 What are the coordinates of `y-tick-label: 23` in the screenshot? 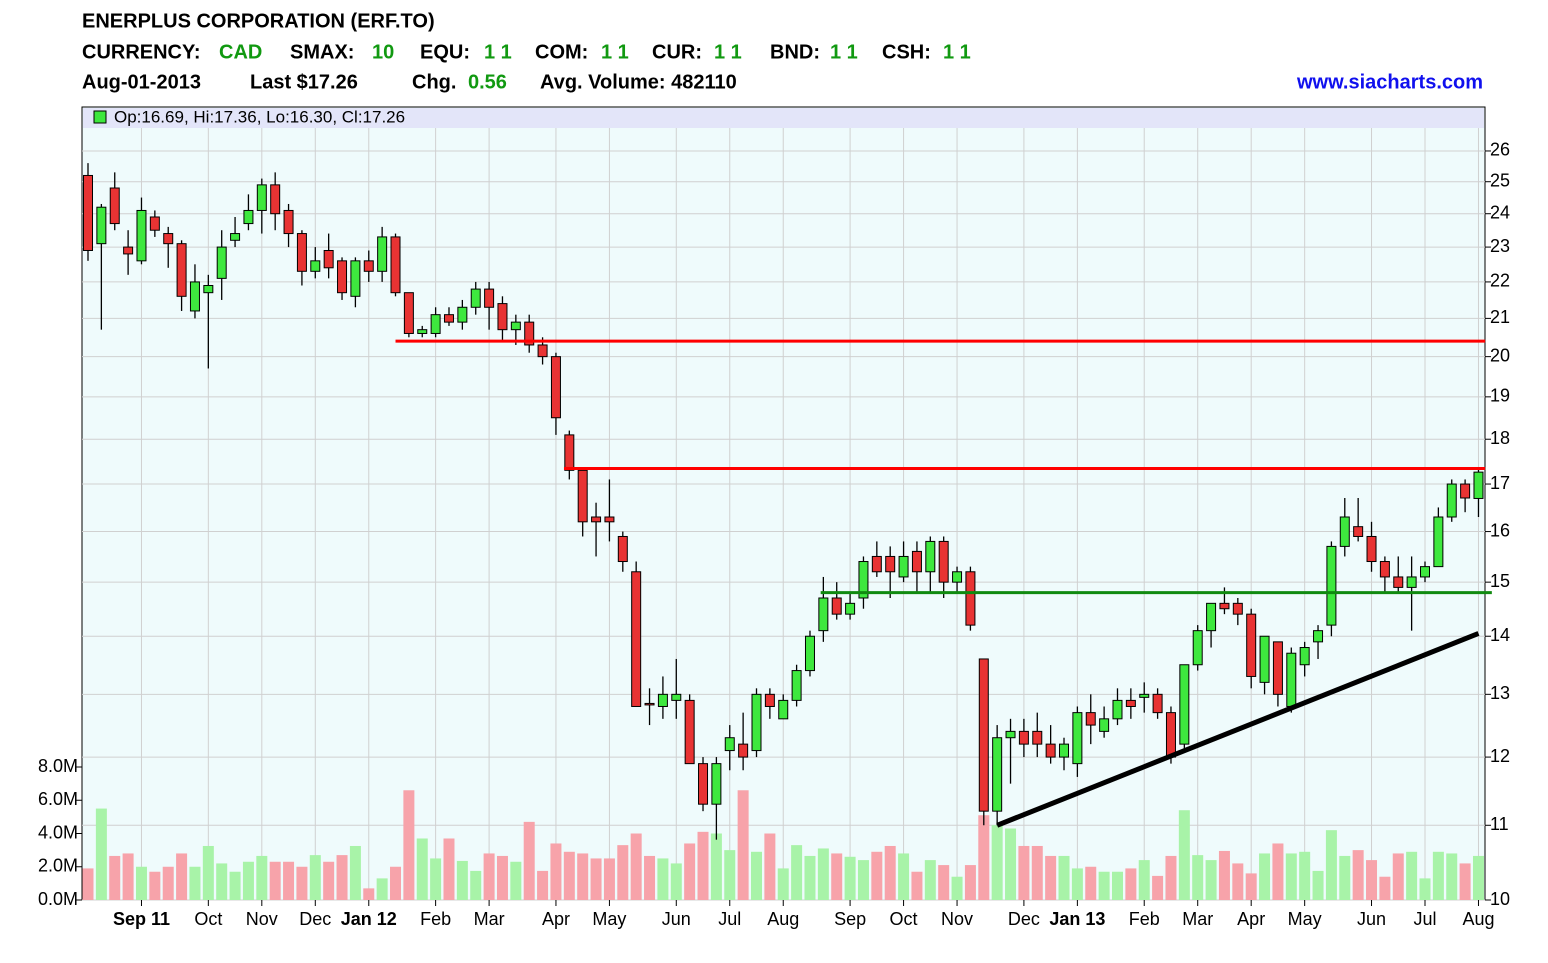 It's located at (1500, 246).